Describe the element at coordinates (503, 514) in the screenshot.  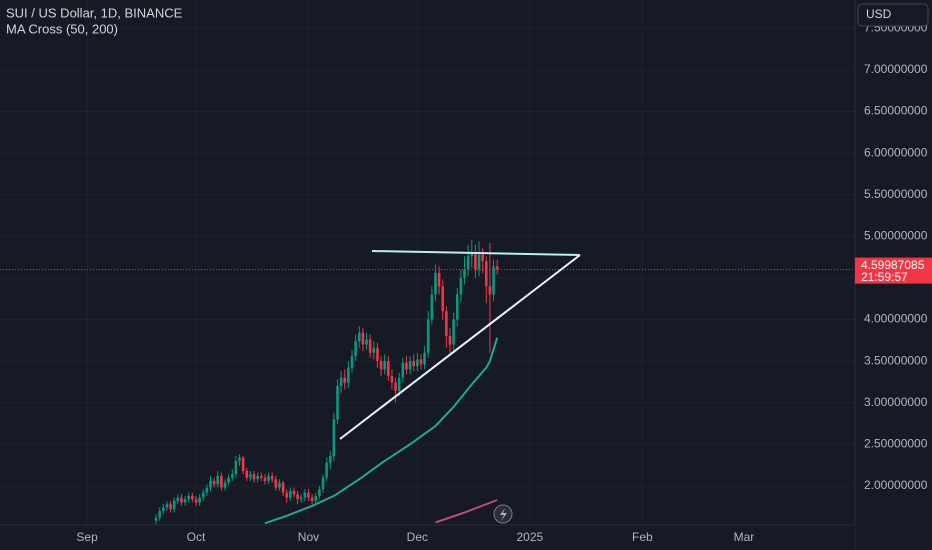
I see `lightning` at that location.